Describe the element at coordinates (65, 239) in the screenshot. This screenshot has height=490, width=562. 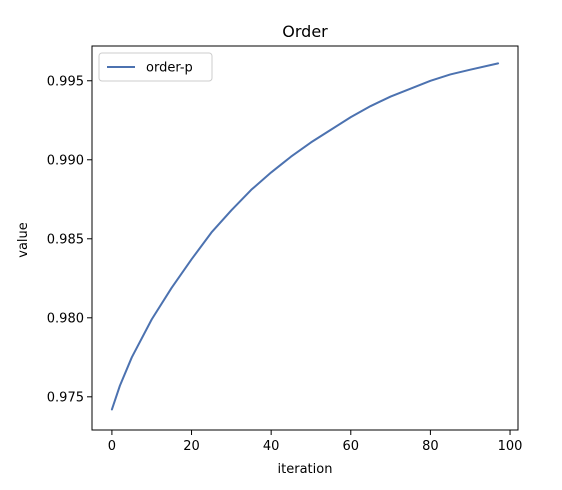
I see `y-tick-label: 0.985` at that location.